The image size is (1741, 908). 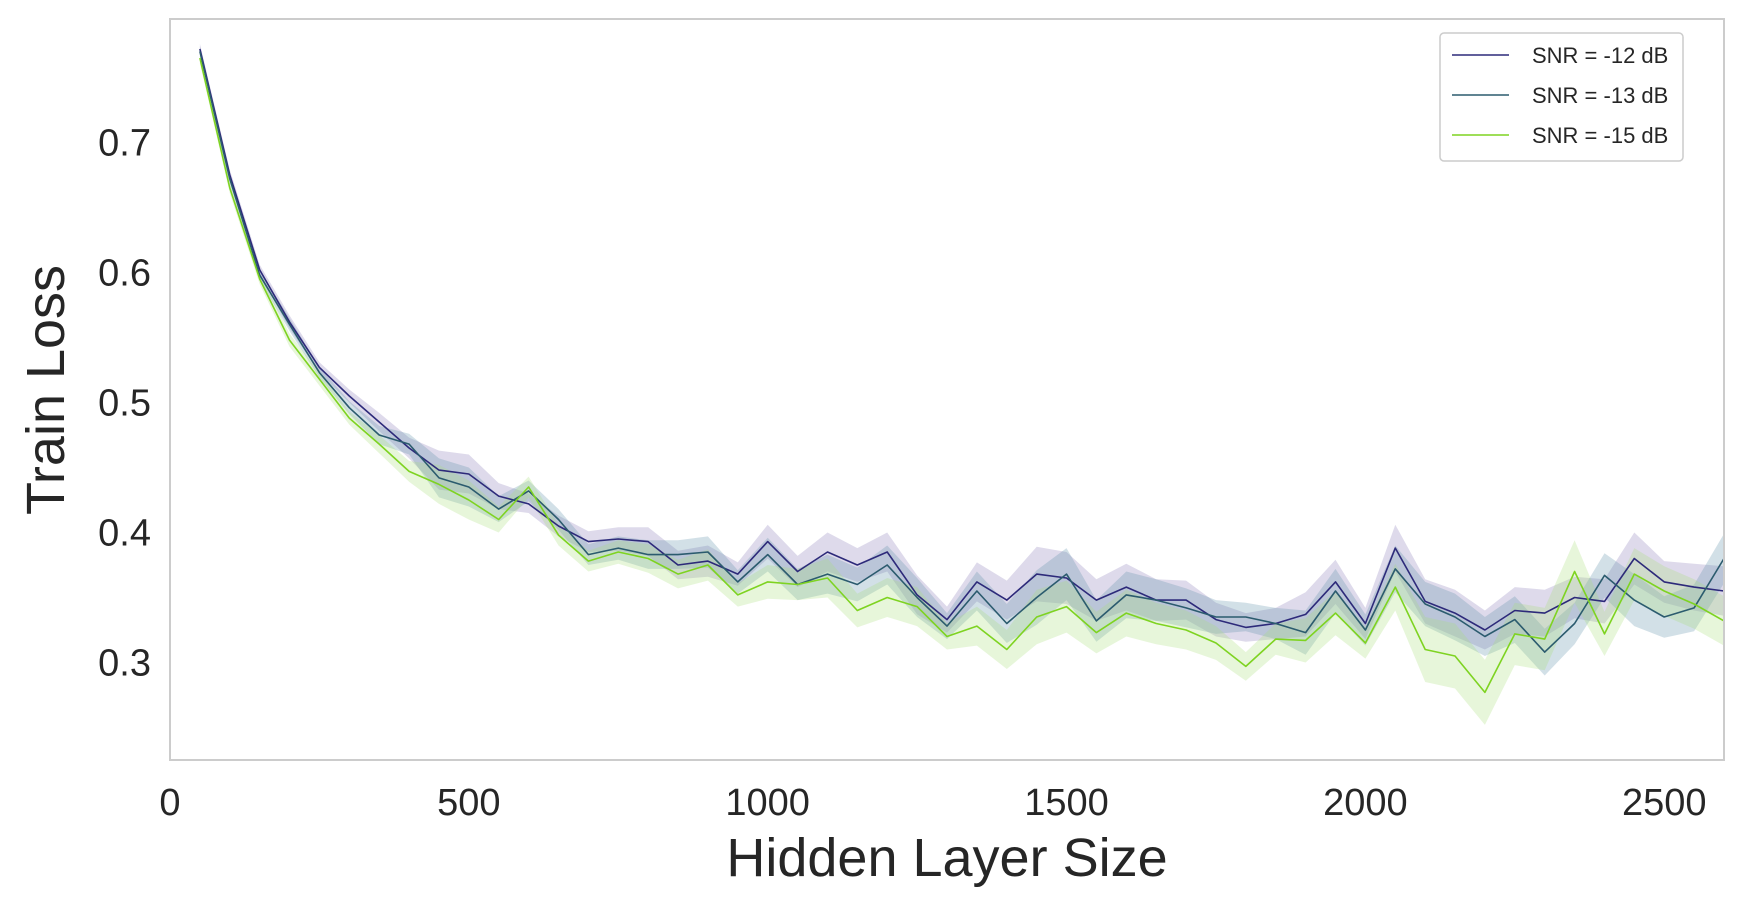 What do you see at coordinates (1600, 55) in the screenshot?
I see `legend-label-1: SNR = -12 dB` at bounding box center [1600, 55].